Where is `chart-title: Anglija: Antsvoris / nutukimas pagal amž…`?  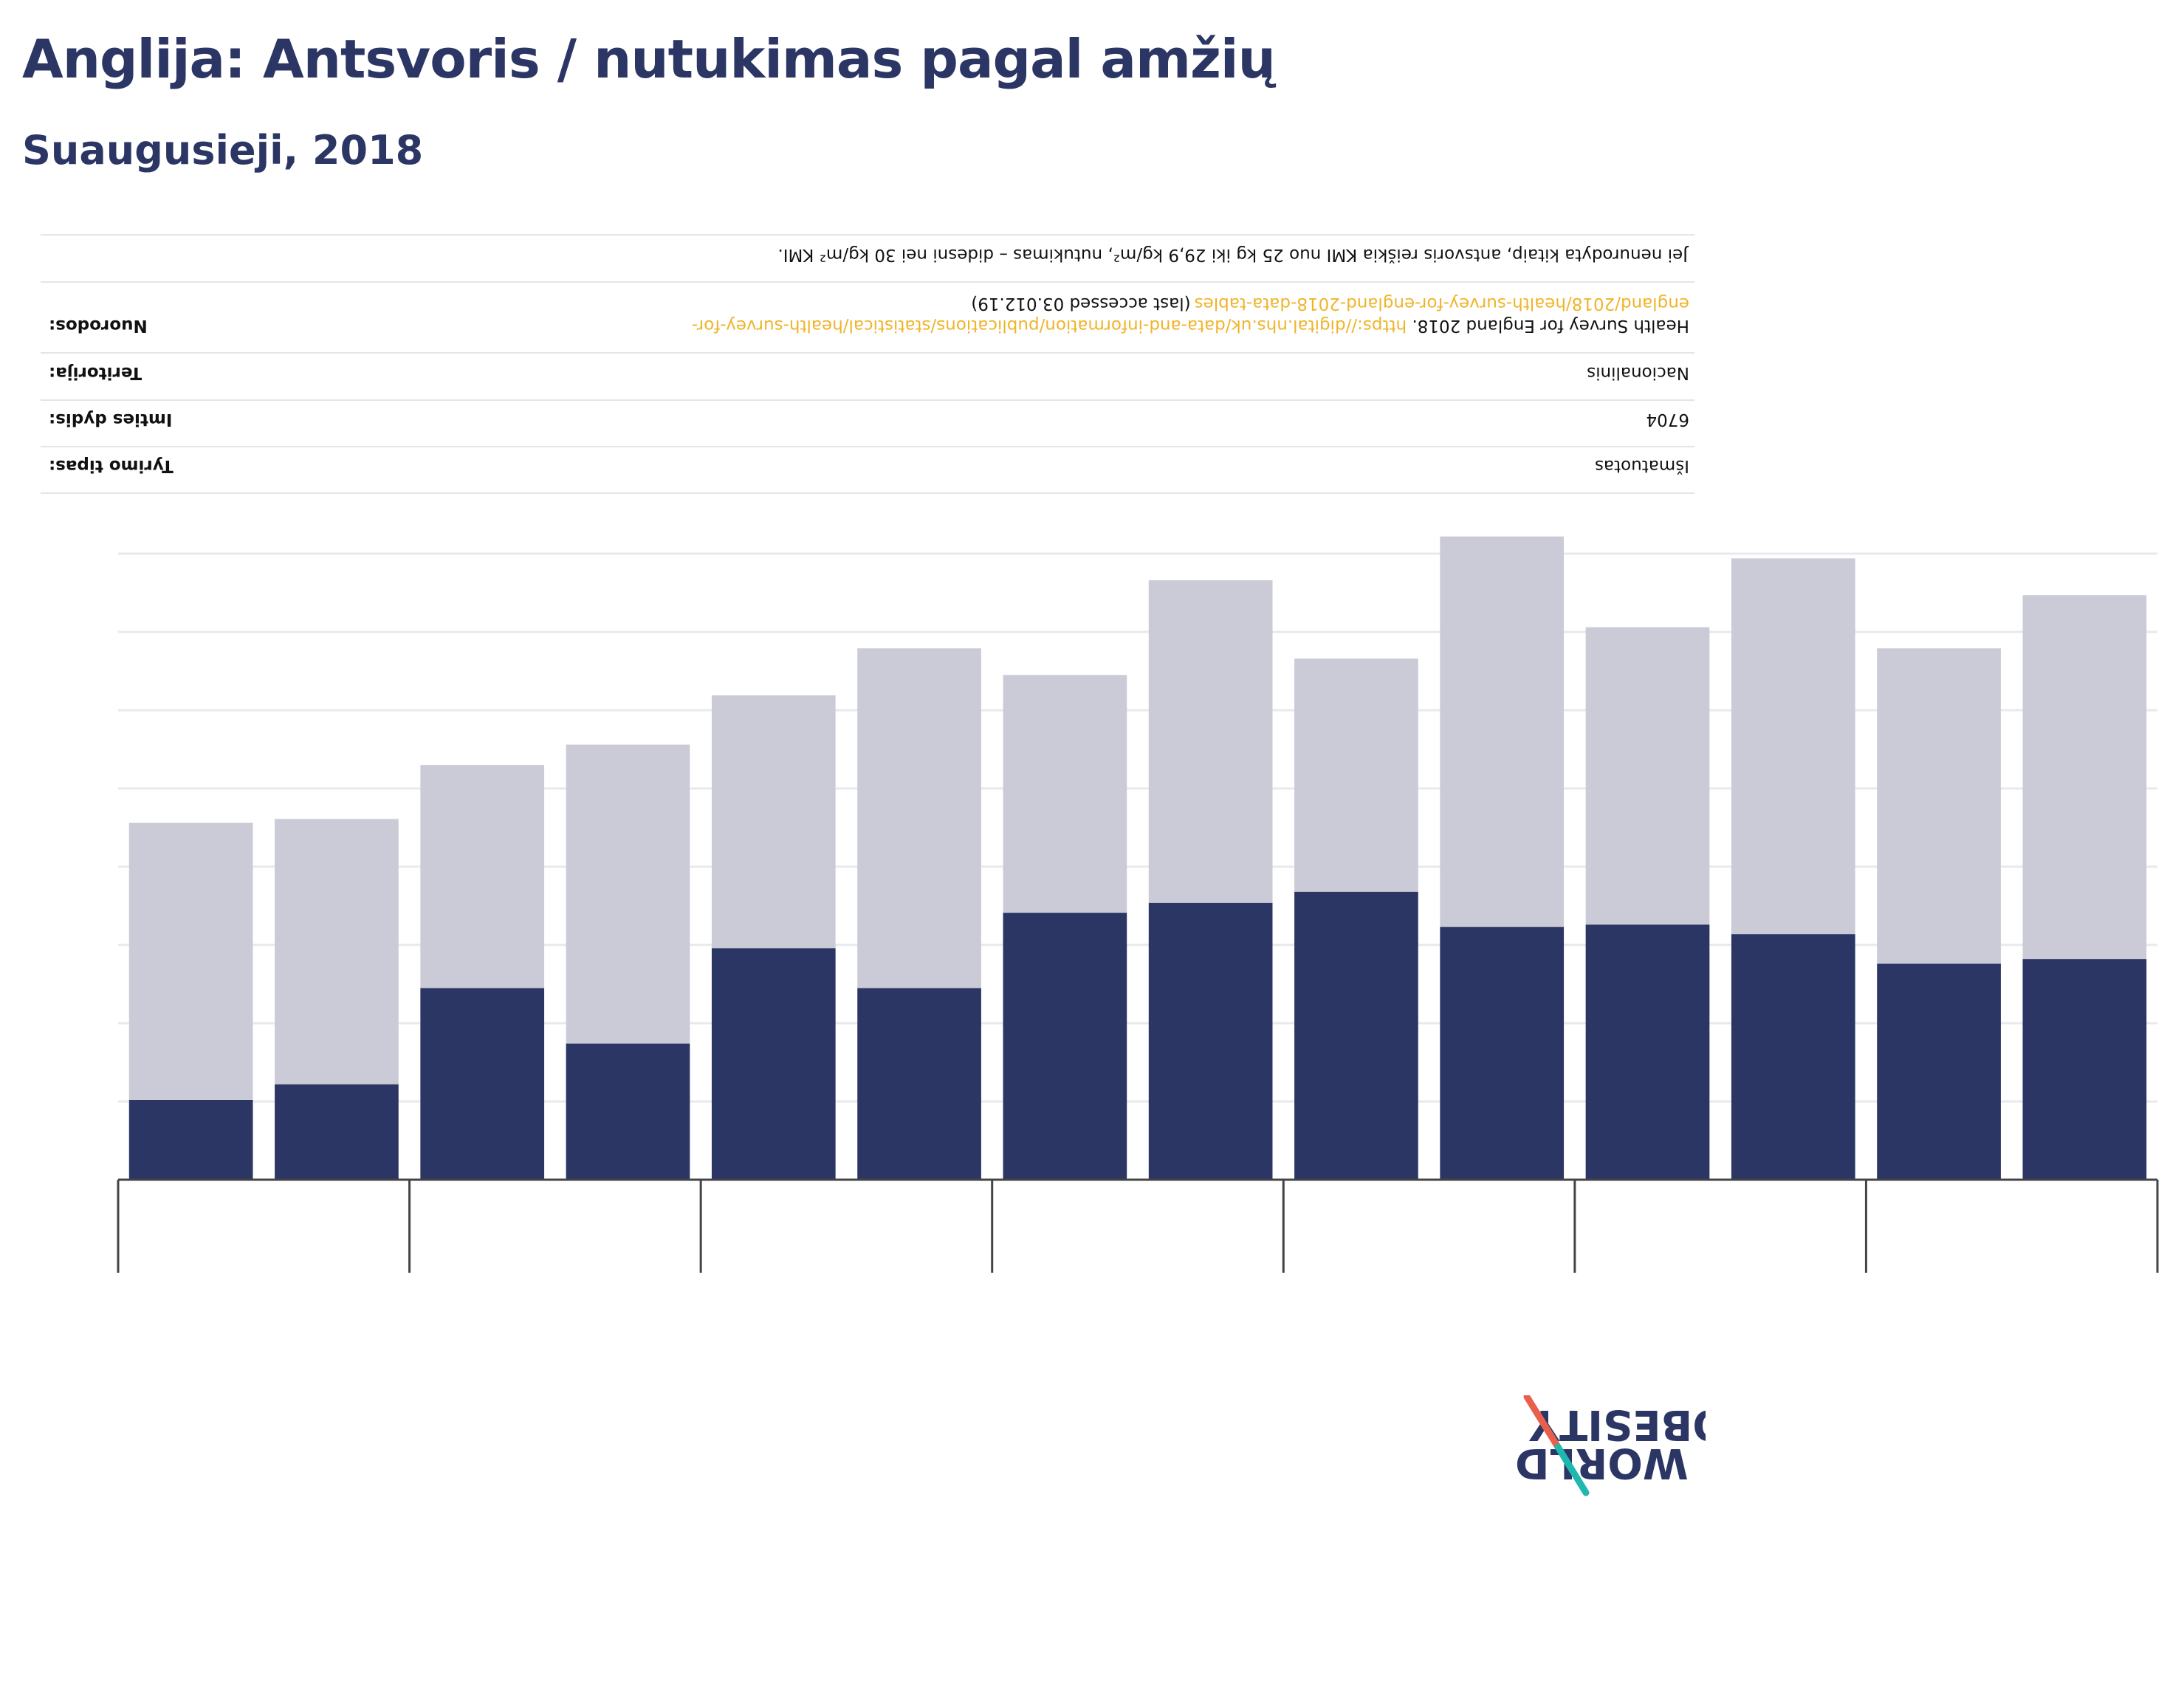 chart-title: Anglija: Antsvoris / nutukimas pagal amž… is located at coordinates (649, 59).